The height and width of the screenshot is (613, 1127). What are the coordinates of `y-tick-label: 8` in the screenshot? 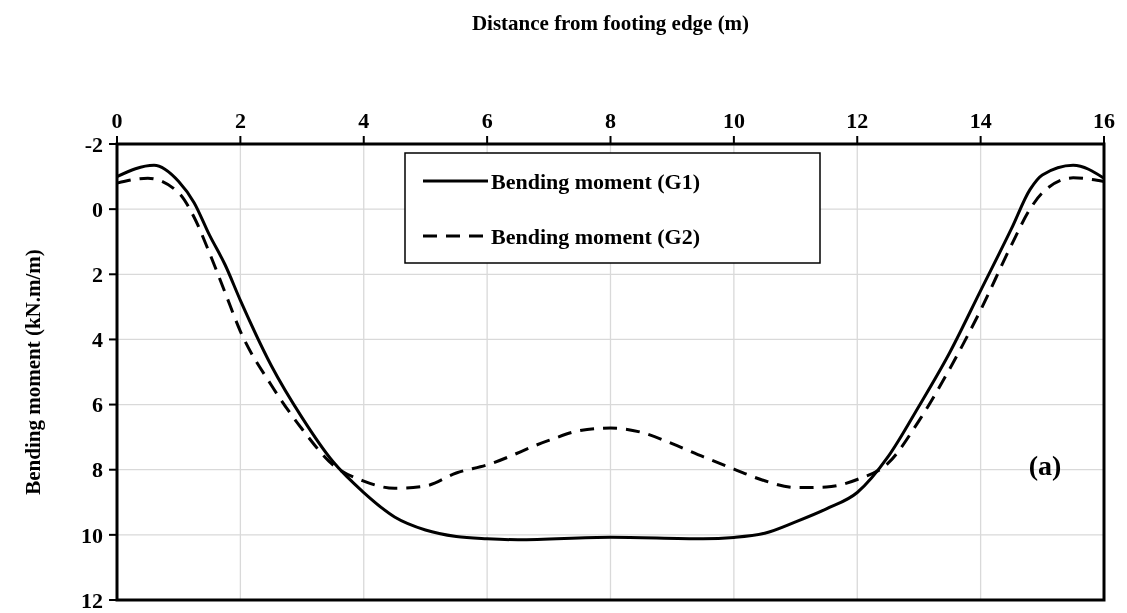 It's located at (97, 470).